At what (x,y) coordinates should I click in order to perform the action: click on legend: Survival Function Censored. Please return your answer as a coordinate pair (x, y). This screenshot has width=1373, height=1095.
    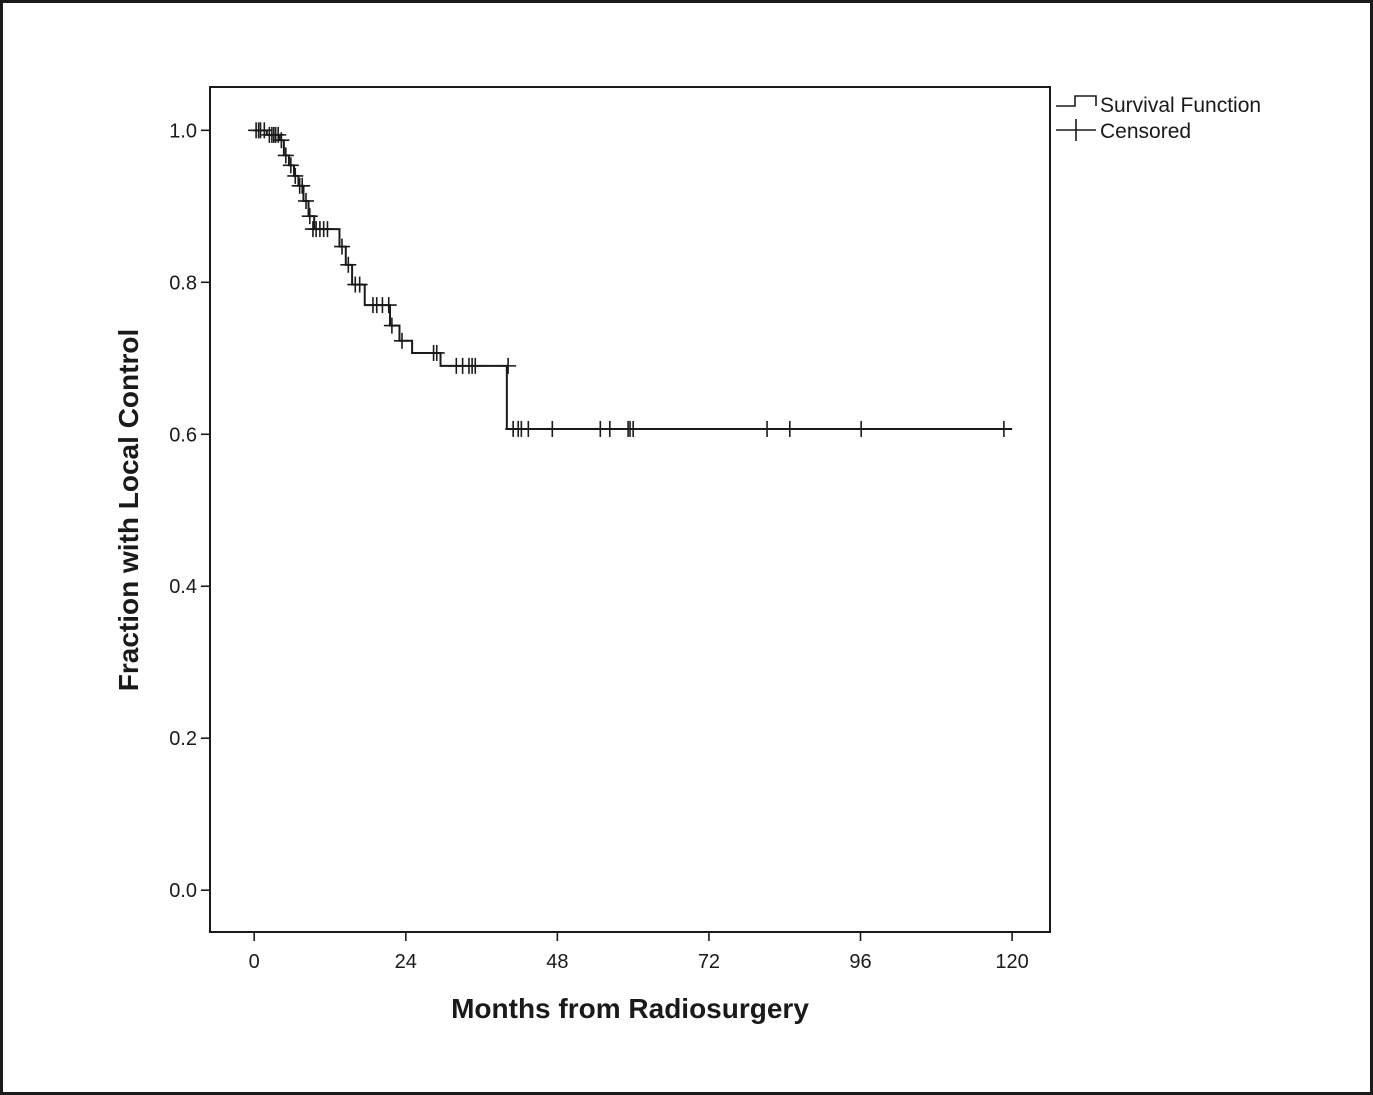
    Looking at the image, I should click on (1158, 118).